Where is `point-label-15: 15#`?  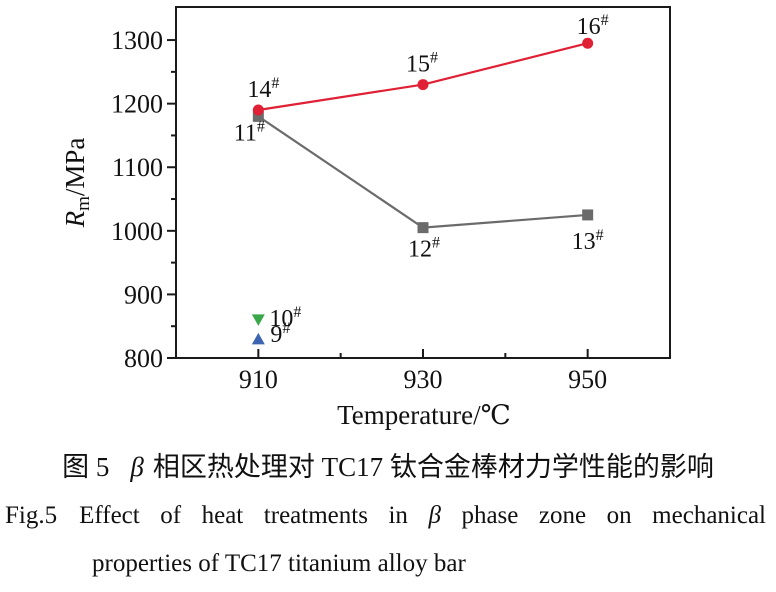 point-label-15: 15# is located at coordinates (422, 64).